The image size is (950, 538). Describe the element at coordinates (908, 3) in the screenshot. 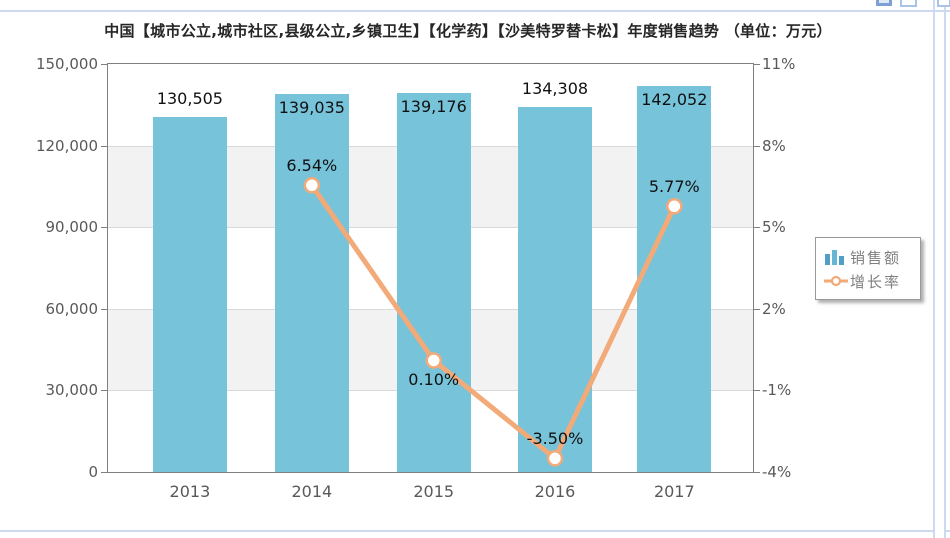

I see `popout-window-icon` at that location.